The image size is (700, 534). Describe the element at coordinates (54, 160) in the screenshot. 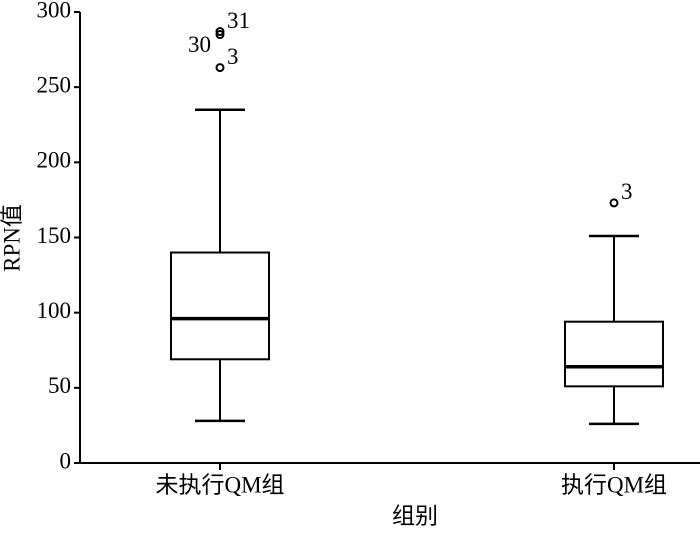

I see `y-tick-label: 200` at that location.